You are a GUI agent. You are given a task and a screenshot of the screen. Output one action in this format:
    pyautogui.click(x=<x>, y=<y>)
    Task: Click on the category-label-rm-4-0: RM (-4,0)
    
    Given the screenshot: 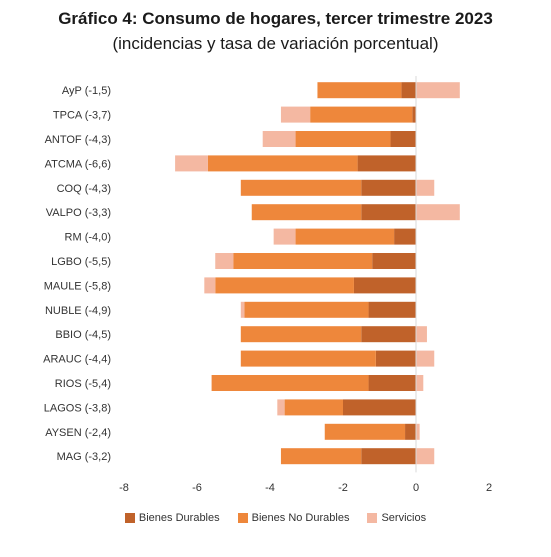 What is the action you would take?
    pyautogui.click(x=88, y=238)
    